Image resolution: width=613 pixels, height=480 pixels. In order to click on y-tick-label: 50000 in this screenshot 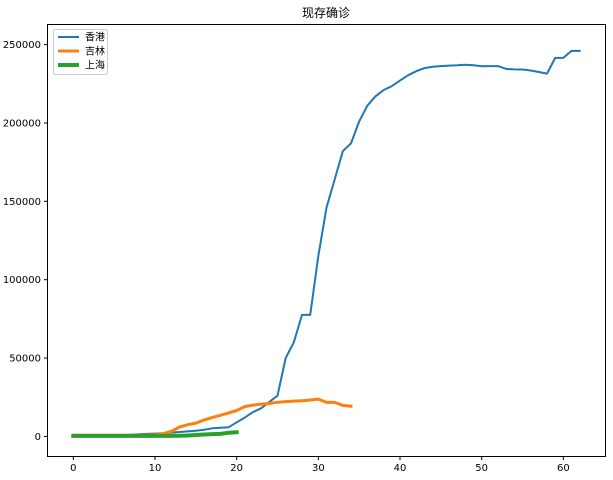, I will do `click(25, 359)`.